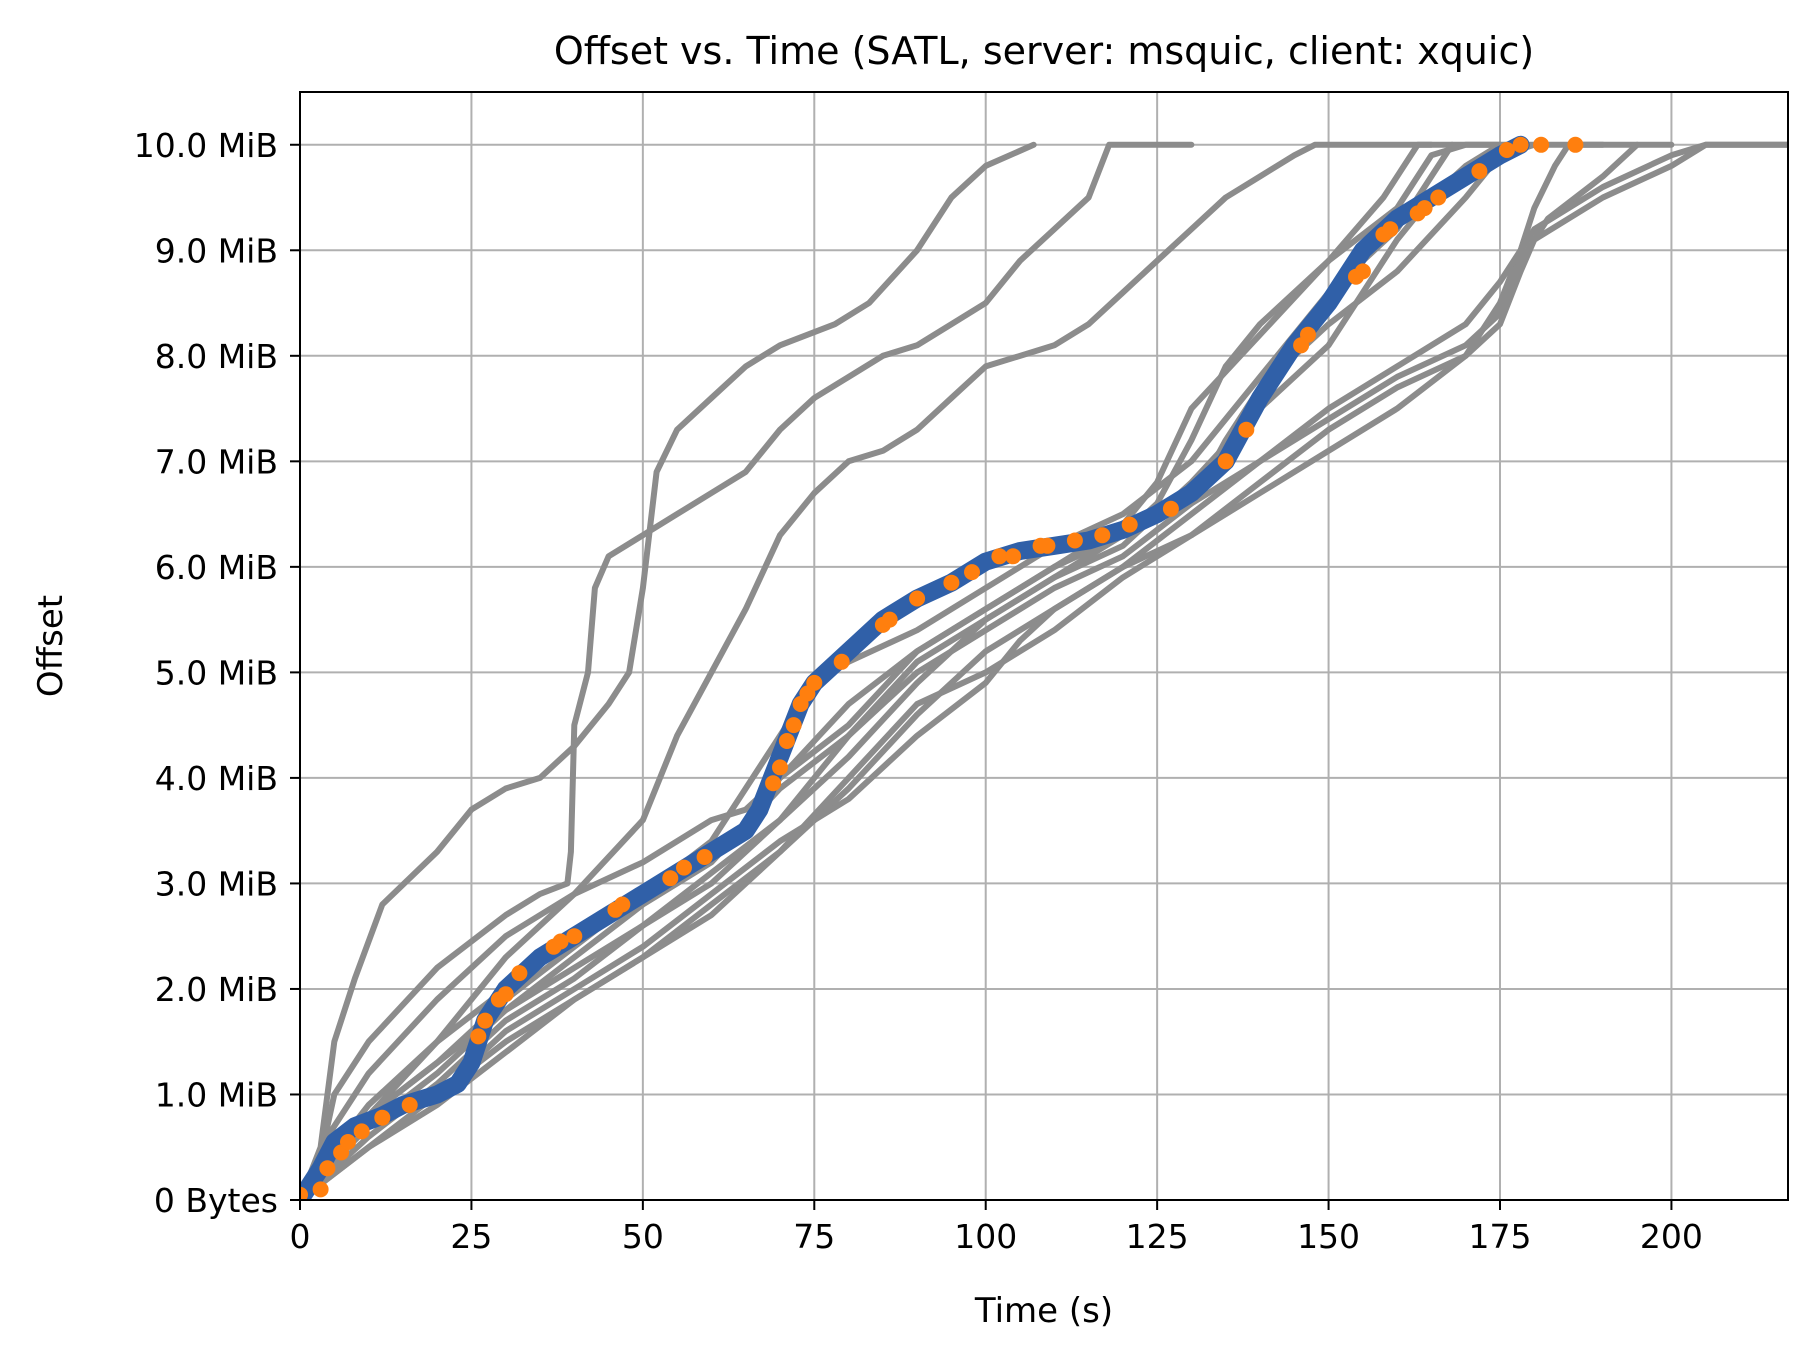  Describe the element at coordinates (814, 1236) in the screenshot. I see `x-tick-label: 75` at that location.